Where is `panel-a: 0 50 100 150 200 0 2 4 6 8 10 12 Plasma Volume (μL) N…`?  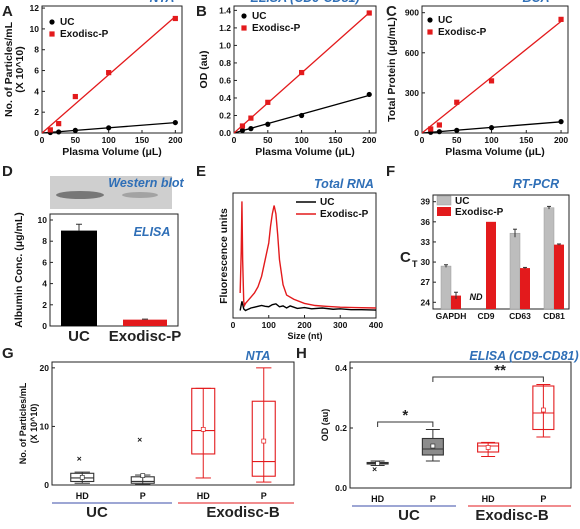
panel-a: 0 50 100 150 200 0 2 4 6 8 10 12 Plasma Volume (μL) N… is located at coordinates (93, 79).